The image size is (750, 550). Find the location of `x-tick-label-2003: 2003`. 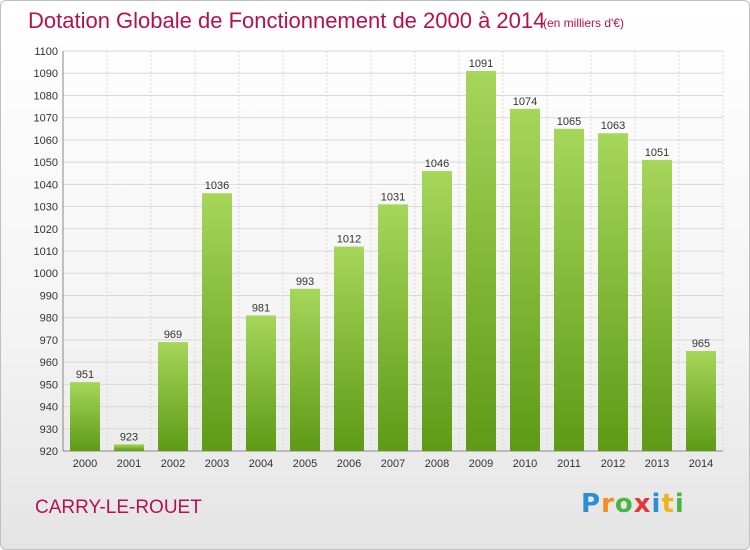

x-tick-label-2003: 2003 is located at coordinates (217, 464).